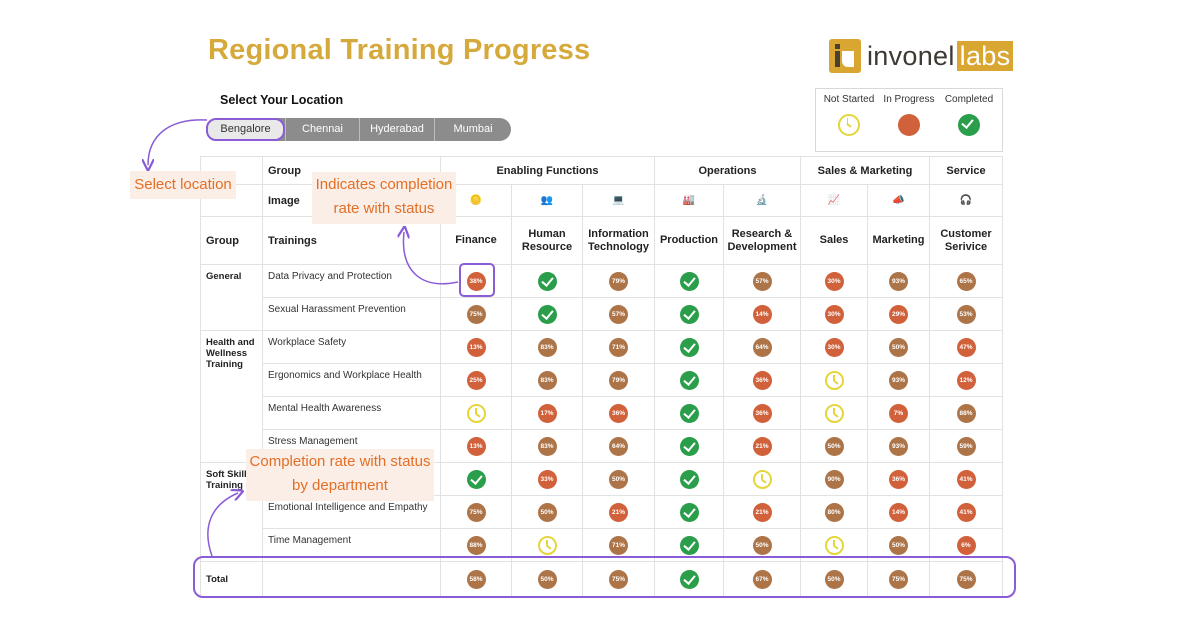 This screenshot has width=1200, height=630. What do you see at coordinates (762, 579) in the screenshot?
I see `total-status-cell: 67%` at bounding box center [762, 579].